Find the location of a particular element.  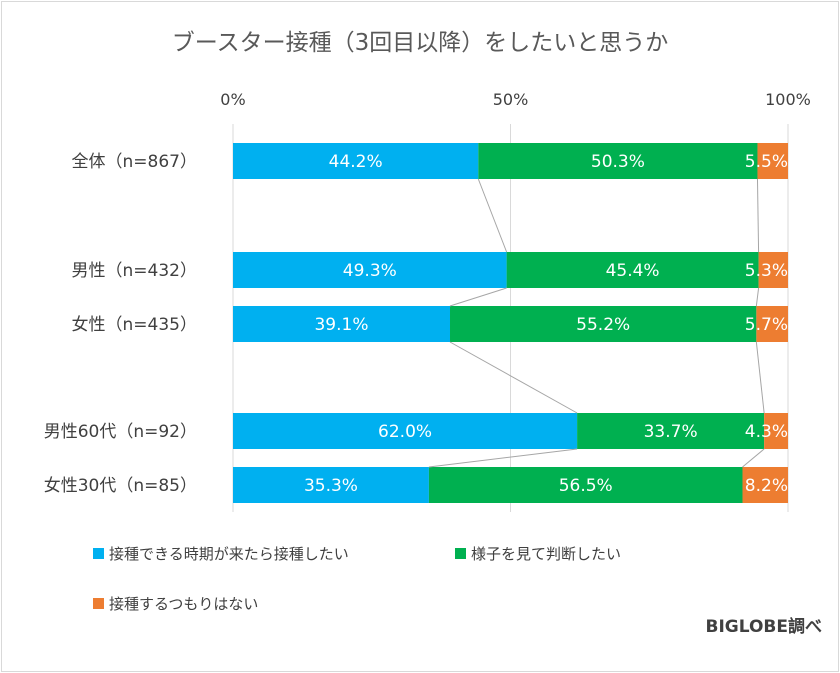

x-tick-label: 0% is located at coordinates (232, 99).